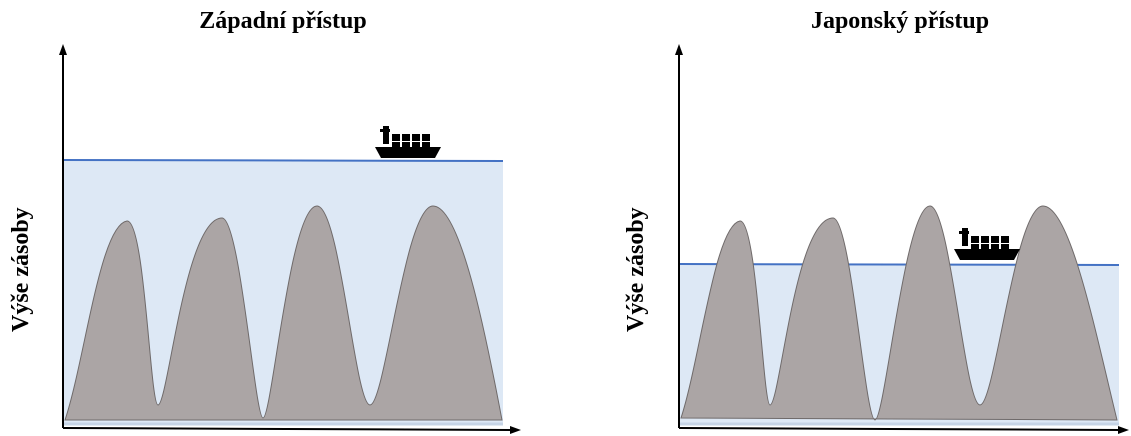 This screenshot has width=1131, height=436. I want to click on panel-title: Západní přístup, so click(283, 21).